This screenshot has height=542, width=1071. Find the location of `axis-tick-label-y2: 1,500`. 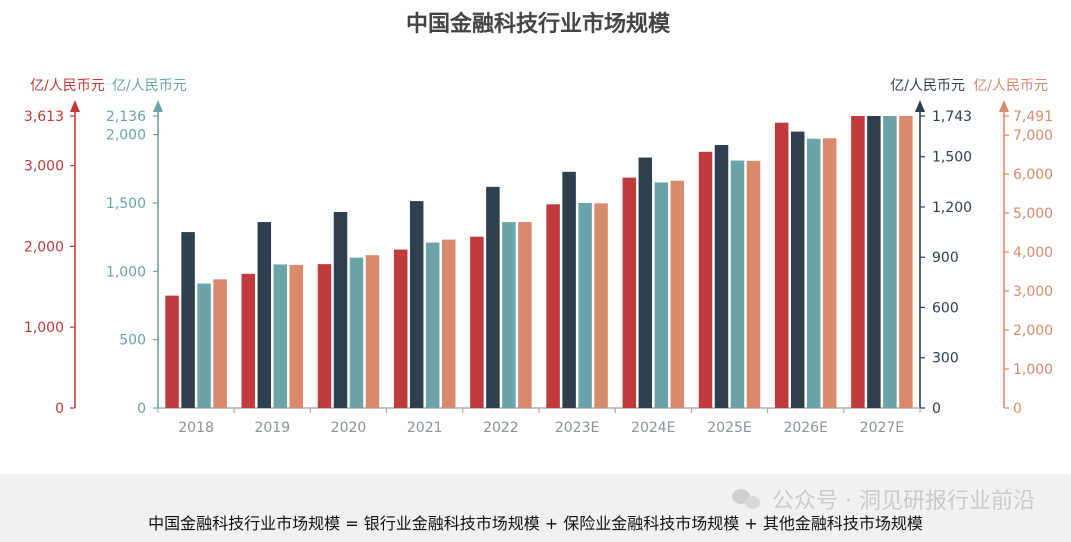

axis-tick-label-y2: 1,500 is located at coordinates (126, 204).